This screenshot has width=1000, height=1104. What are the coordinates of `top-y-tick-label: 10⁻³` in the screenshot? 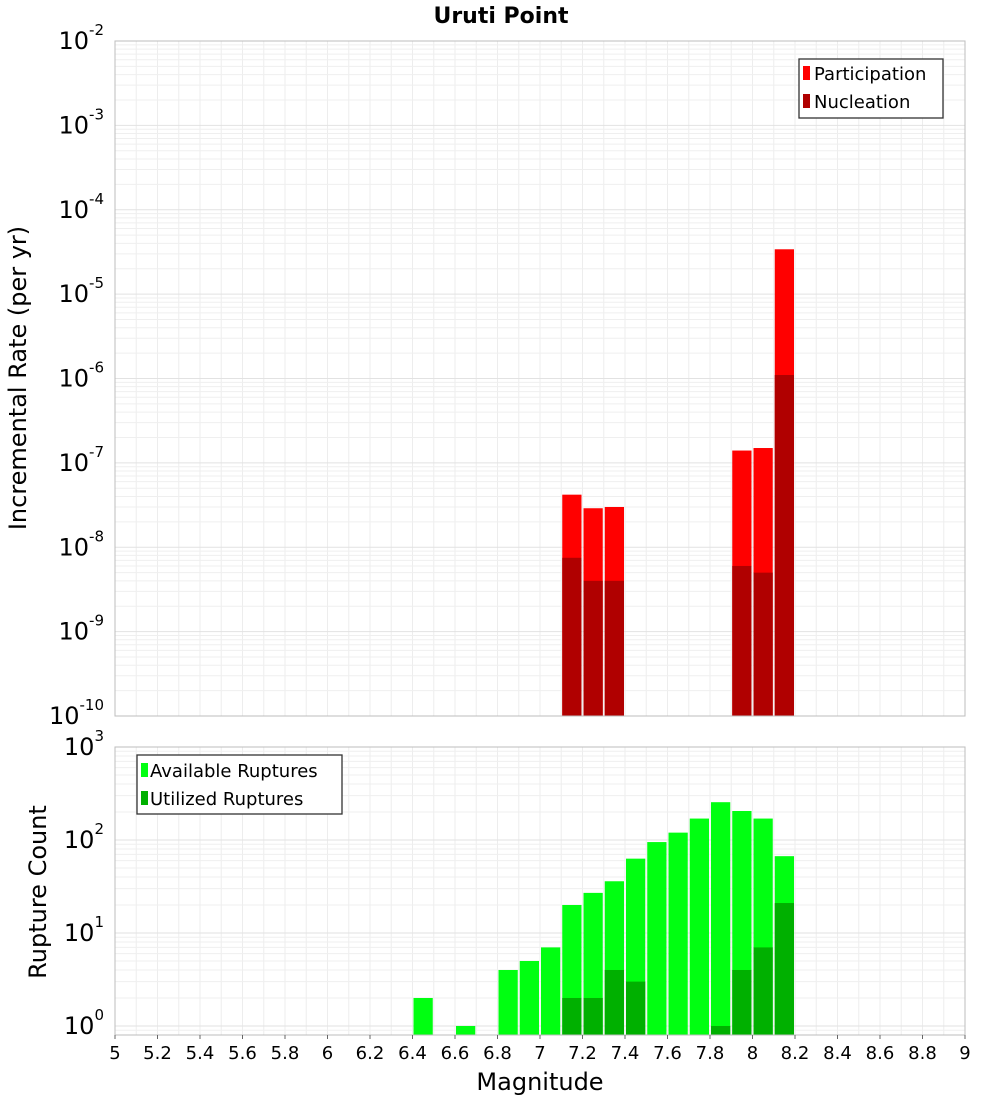 It's located at (81, 122).